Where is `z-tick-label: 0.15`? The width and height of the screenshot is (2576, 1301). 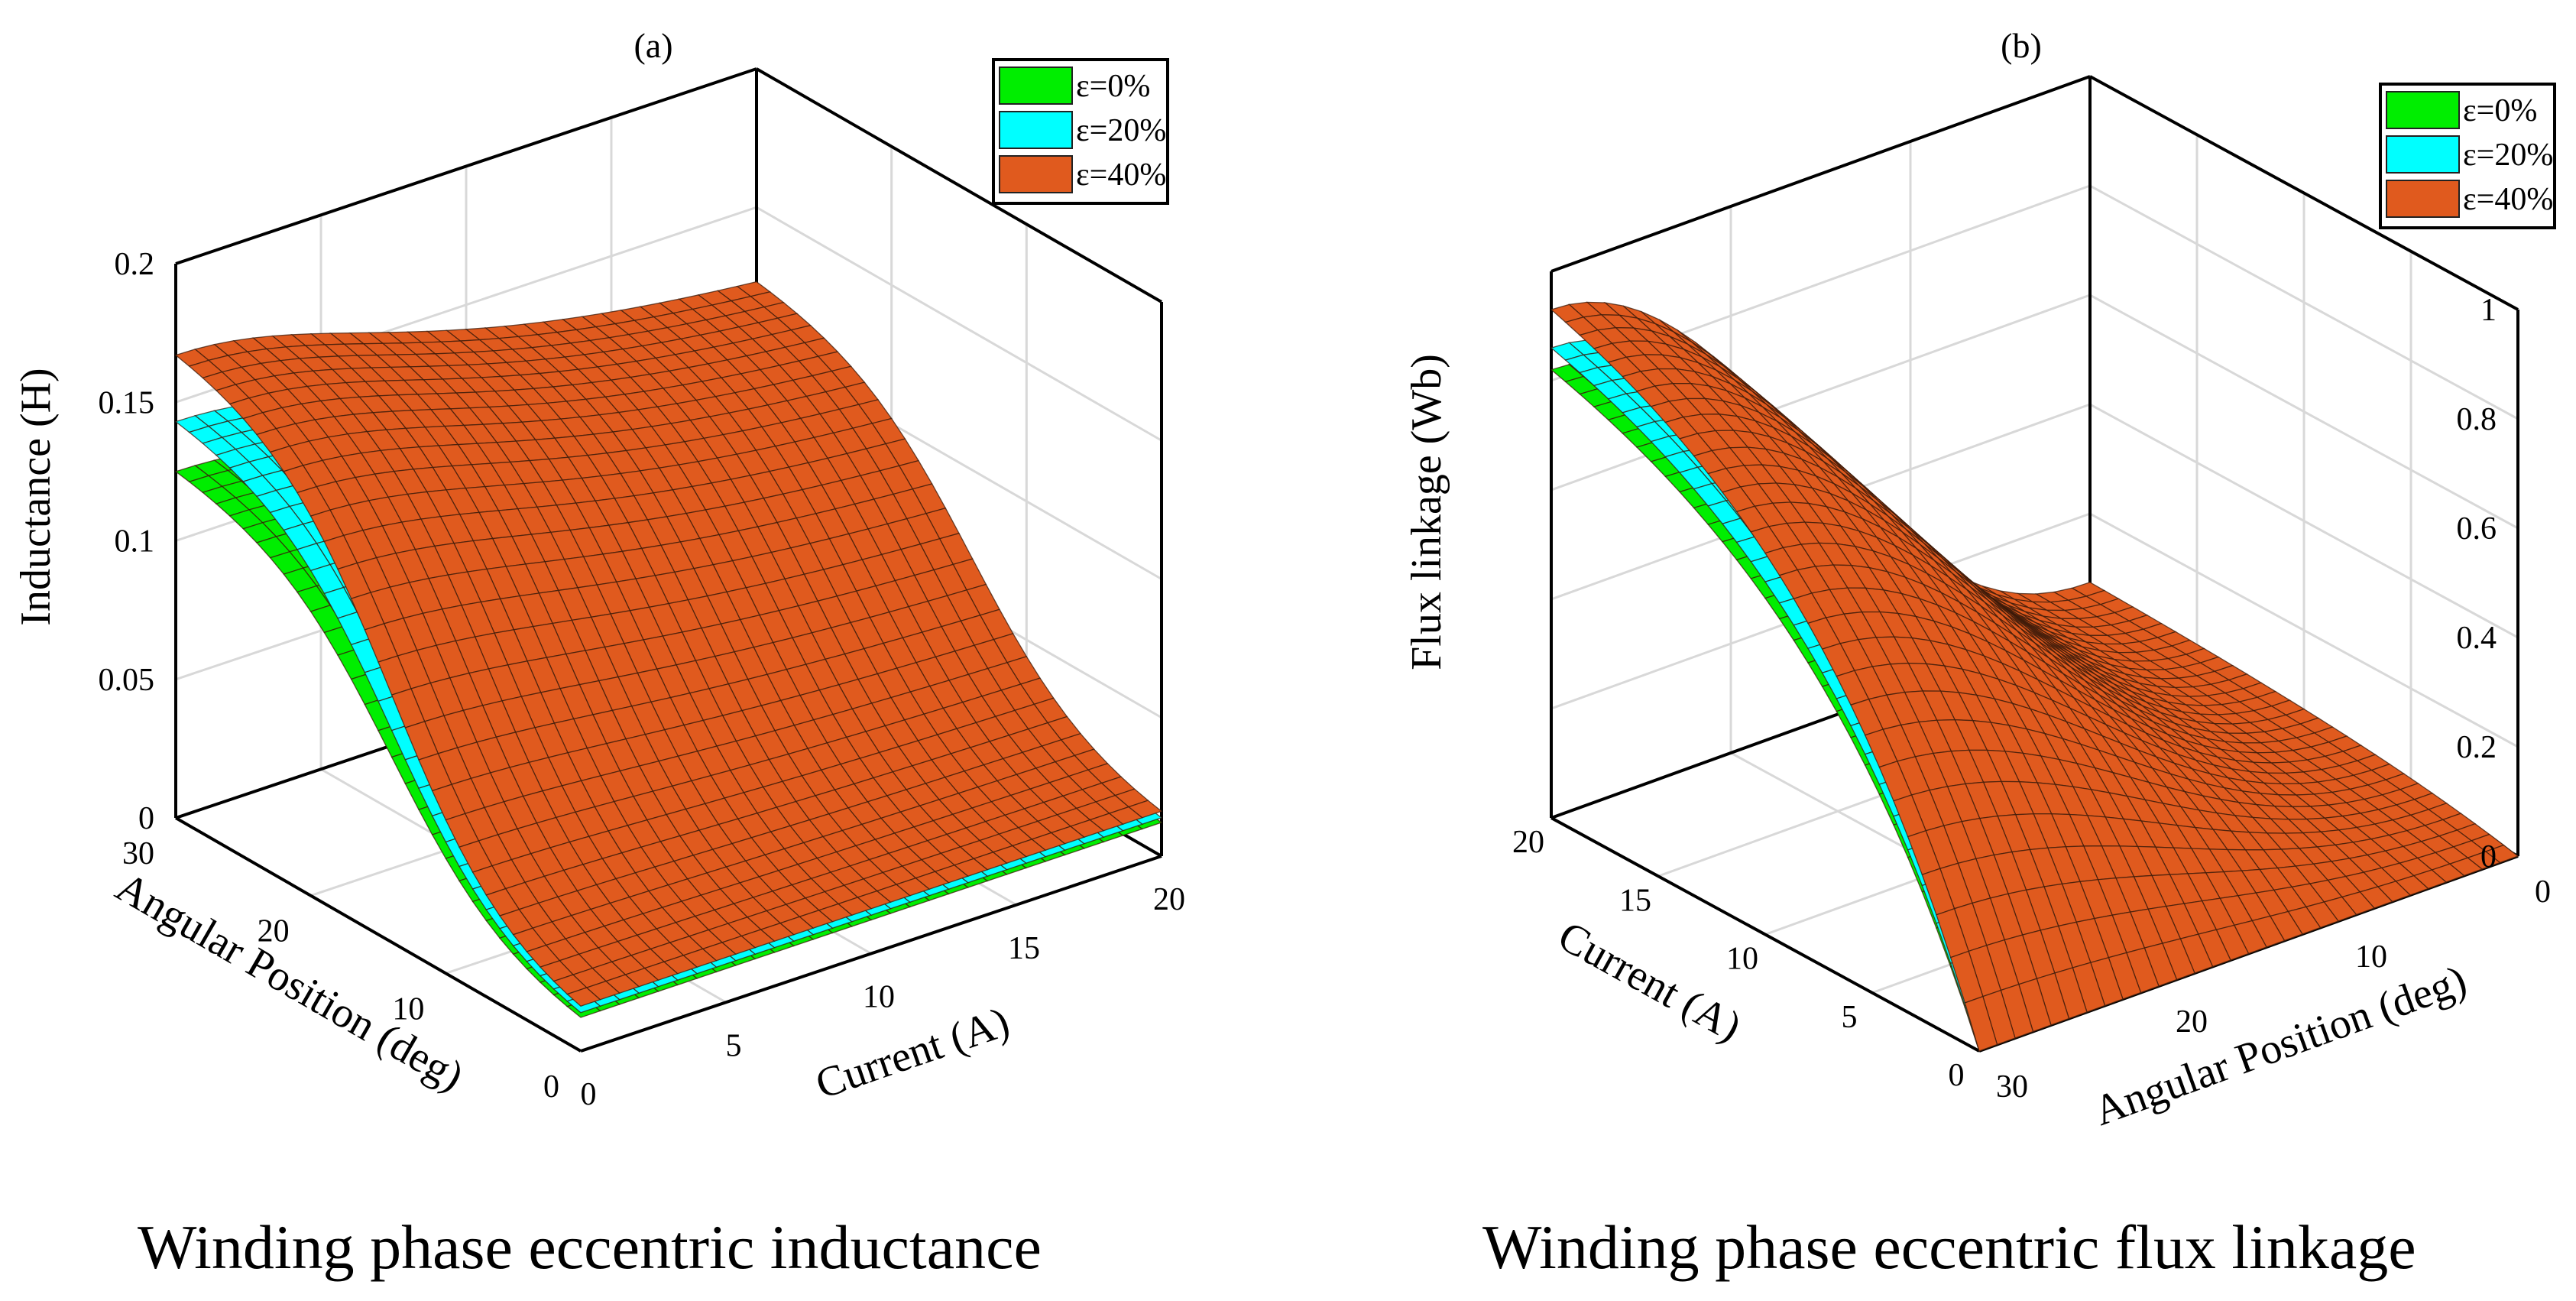 z-tick-label: 0.15 is located at coordinates (127, 403).